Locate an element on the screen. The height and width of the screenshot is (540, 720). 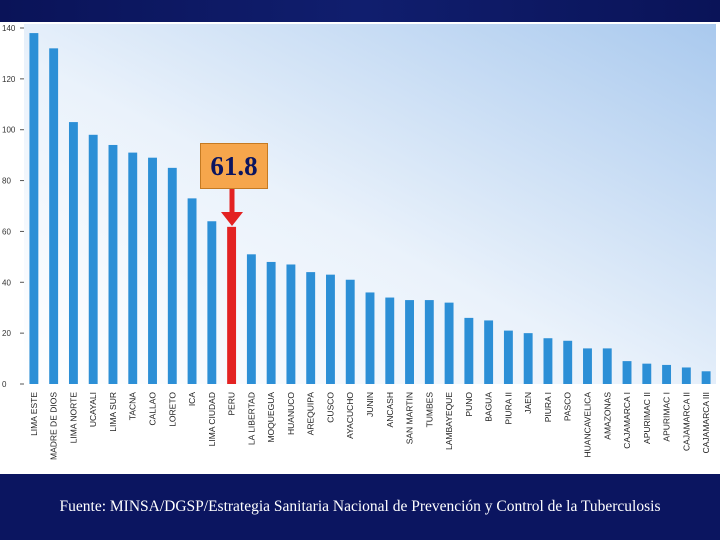
x-tick-label: ANCASH is located at coordinates (390, 409).